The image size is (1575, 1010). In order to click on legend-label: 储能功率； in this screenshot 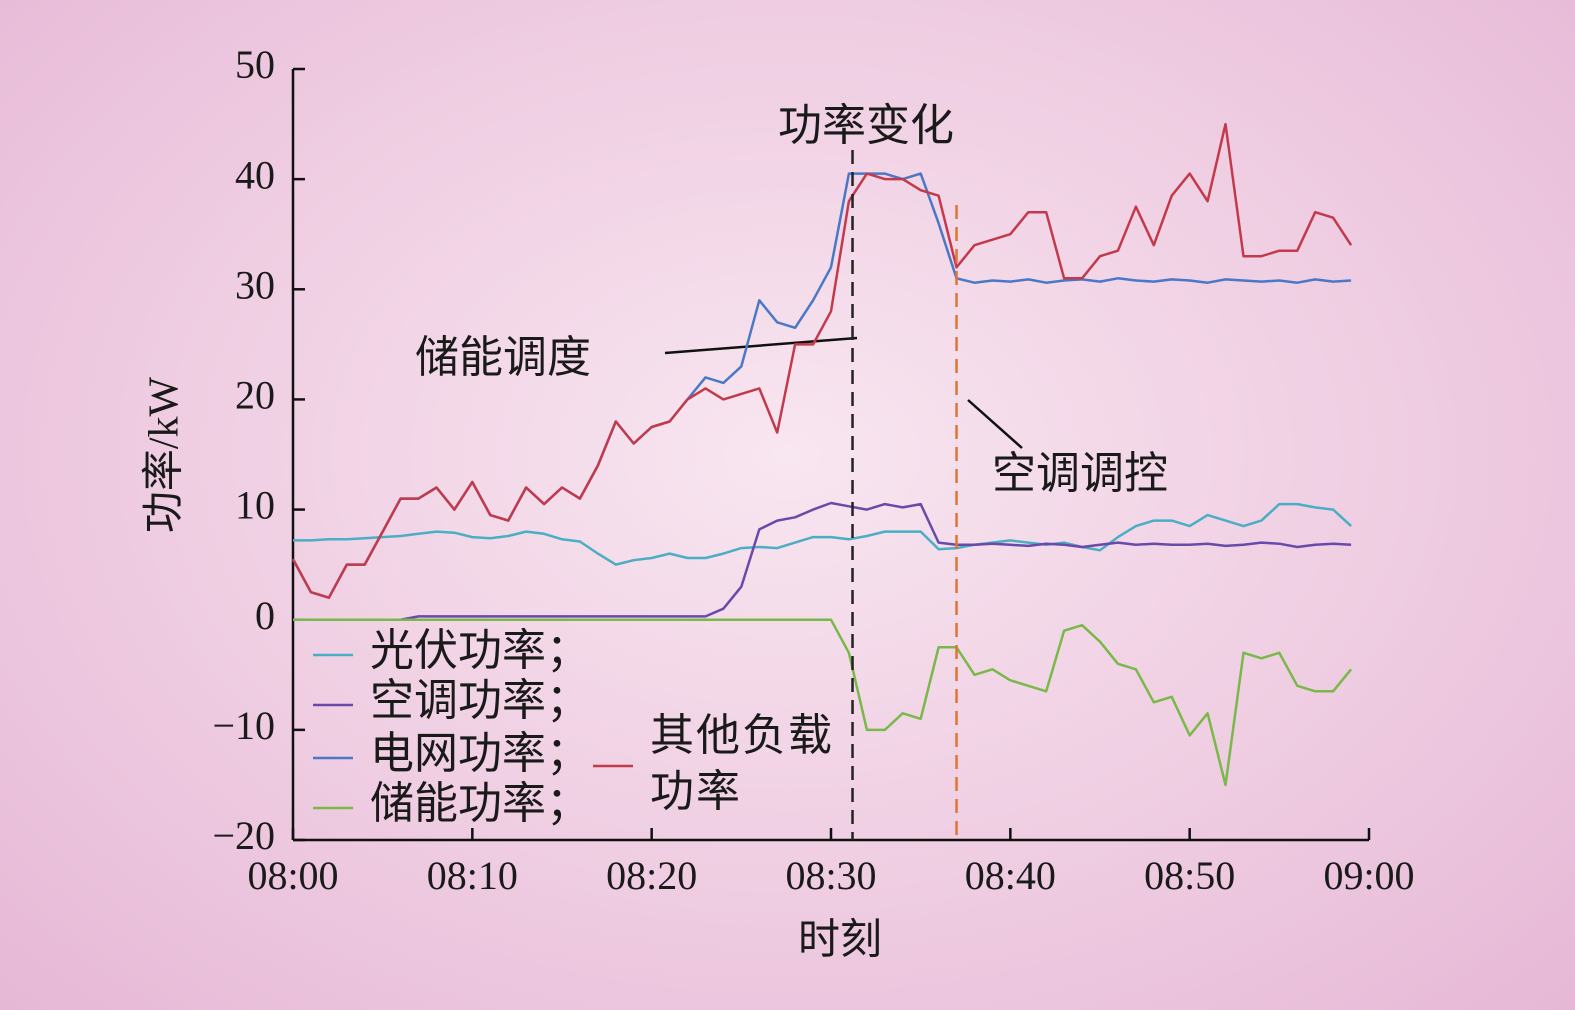, I will do `click(480, 803)`.